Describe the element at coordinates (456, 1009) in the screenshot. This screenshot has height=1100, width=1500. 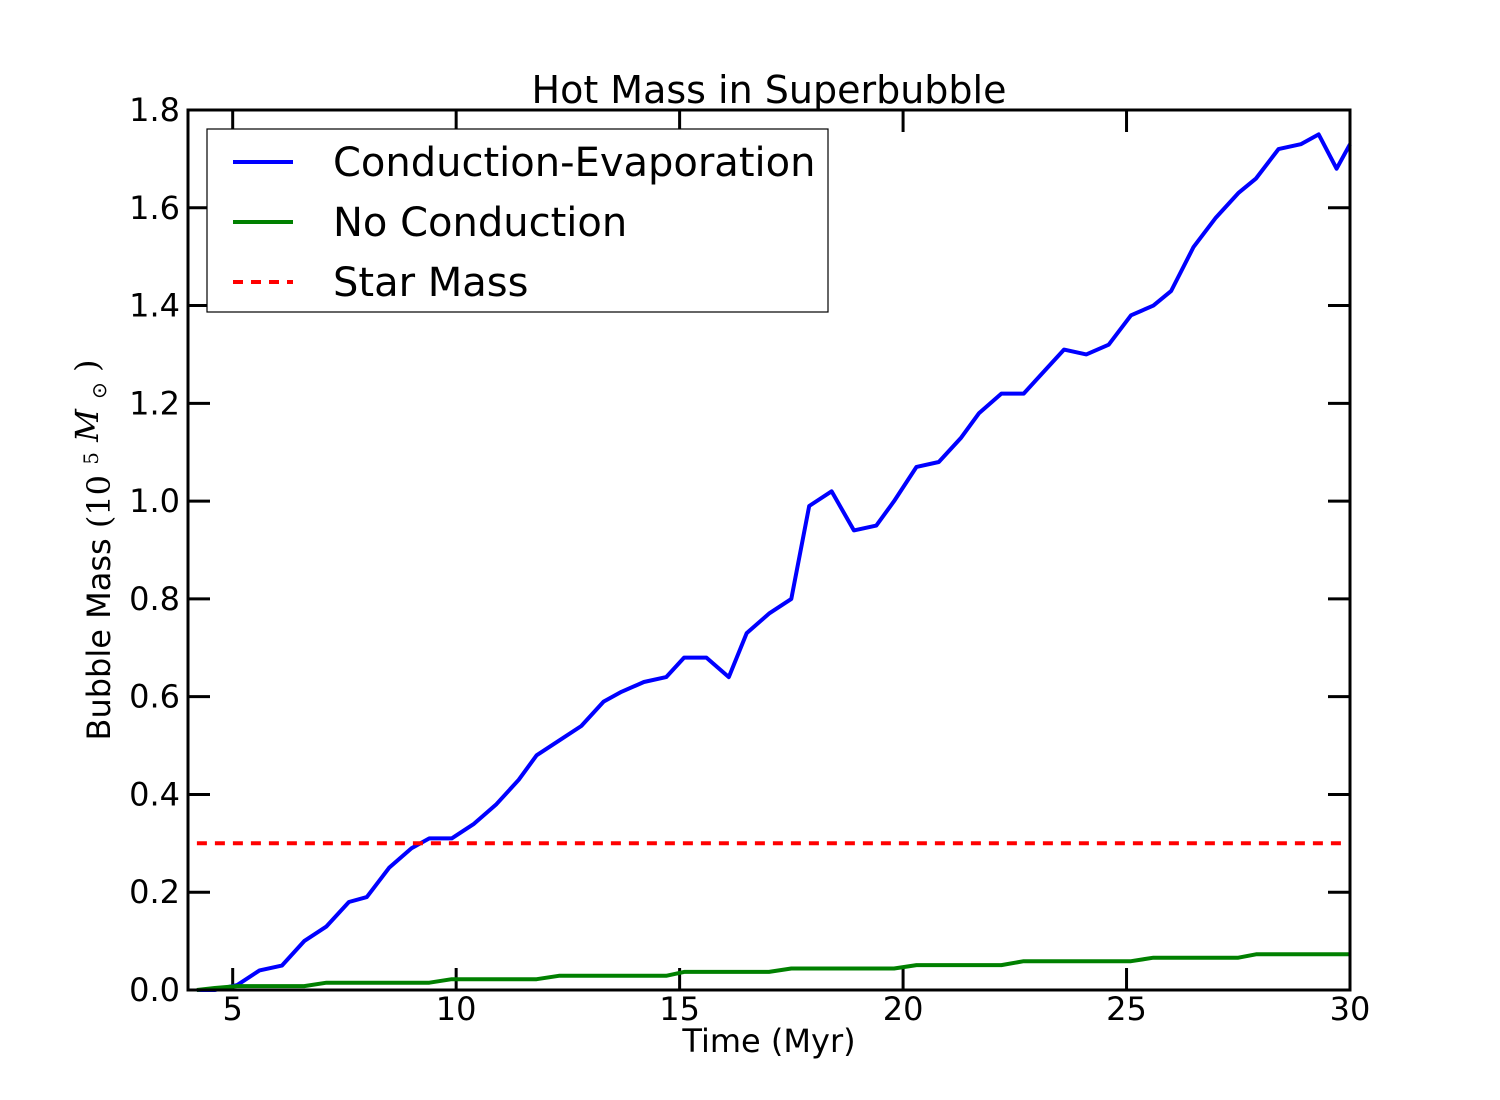
I see `x-tick-label: 10` at that location.